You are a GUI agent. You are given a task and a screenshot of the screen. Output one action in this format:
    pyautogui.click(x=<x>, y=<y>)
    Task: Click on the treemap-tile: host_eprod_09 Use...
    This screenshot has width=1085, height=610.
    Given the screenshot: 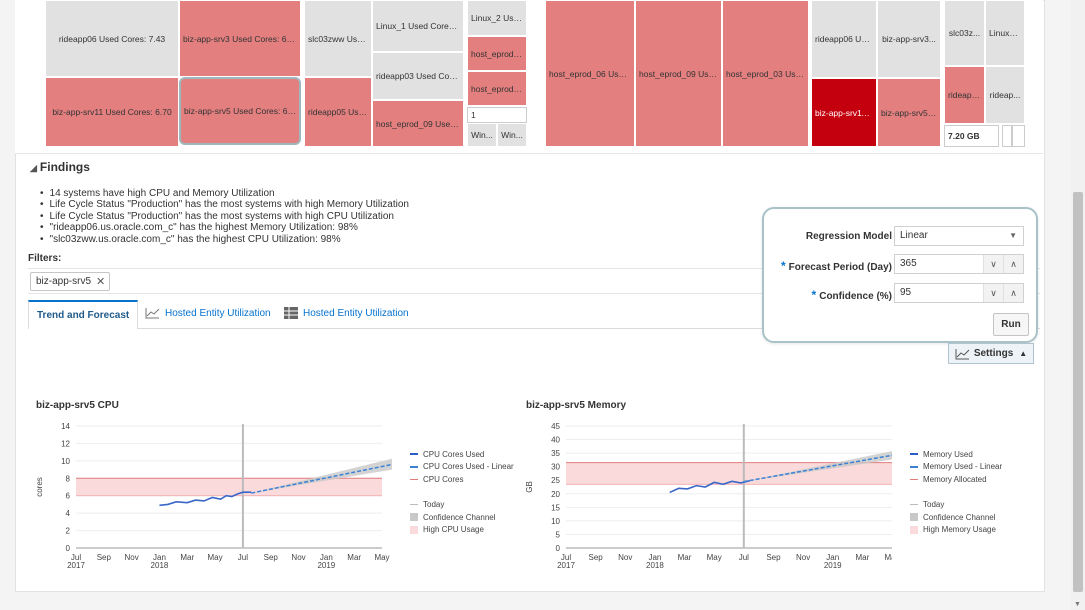 What is the action you would take?
    pyautogui.click(x=678, y=73)
    